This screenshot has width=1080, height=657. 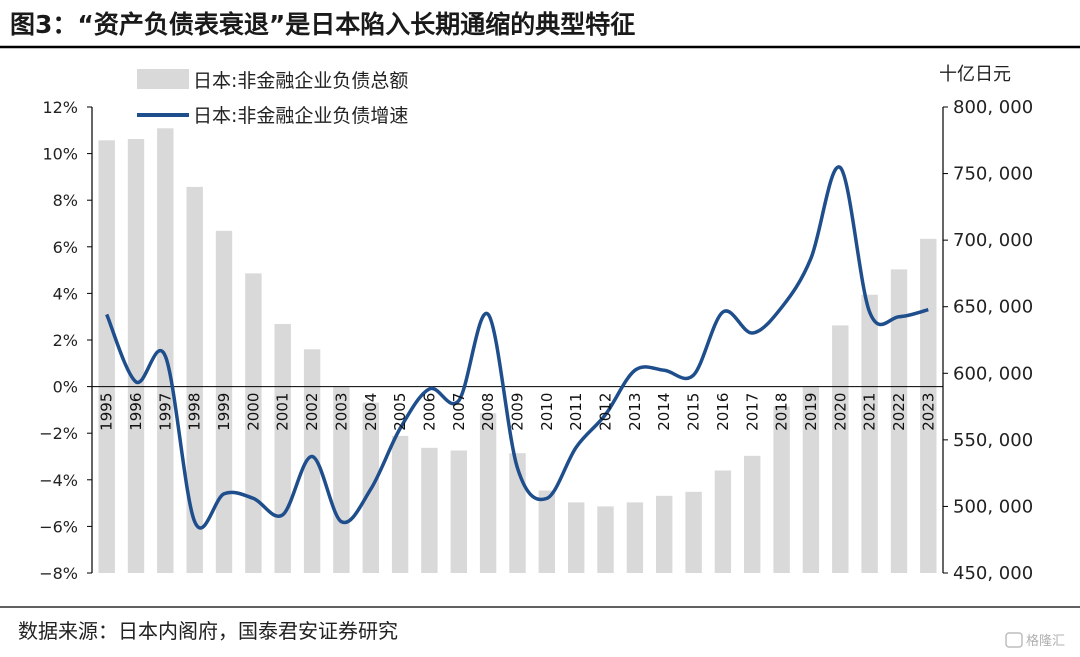 I want to click on bar-2007, so click(x=458, y=511).